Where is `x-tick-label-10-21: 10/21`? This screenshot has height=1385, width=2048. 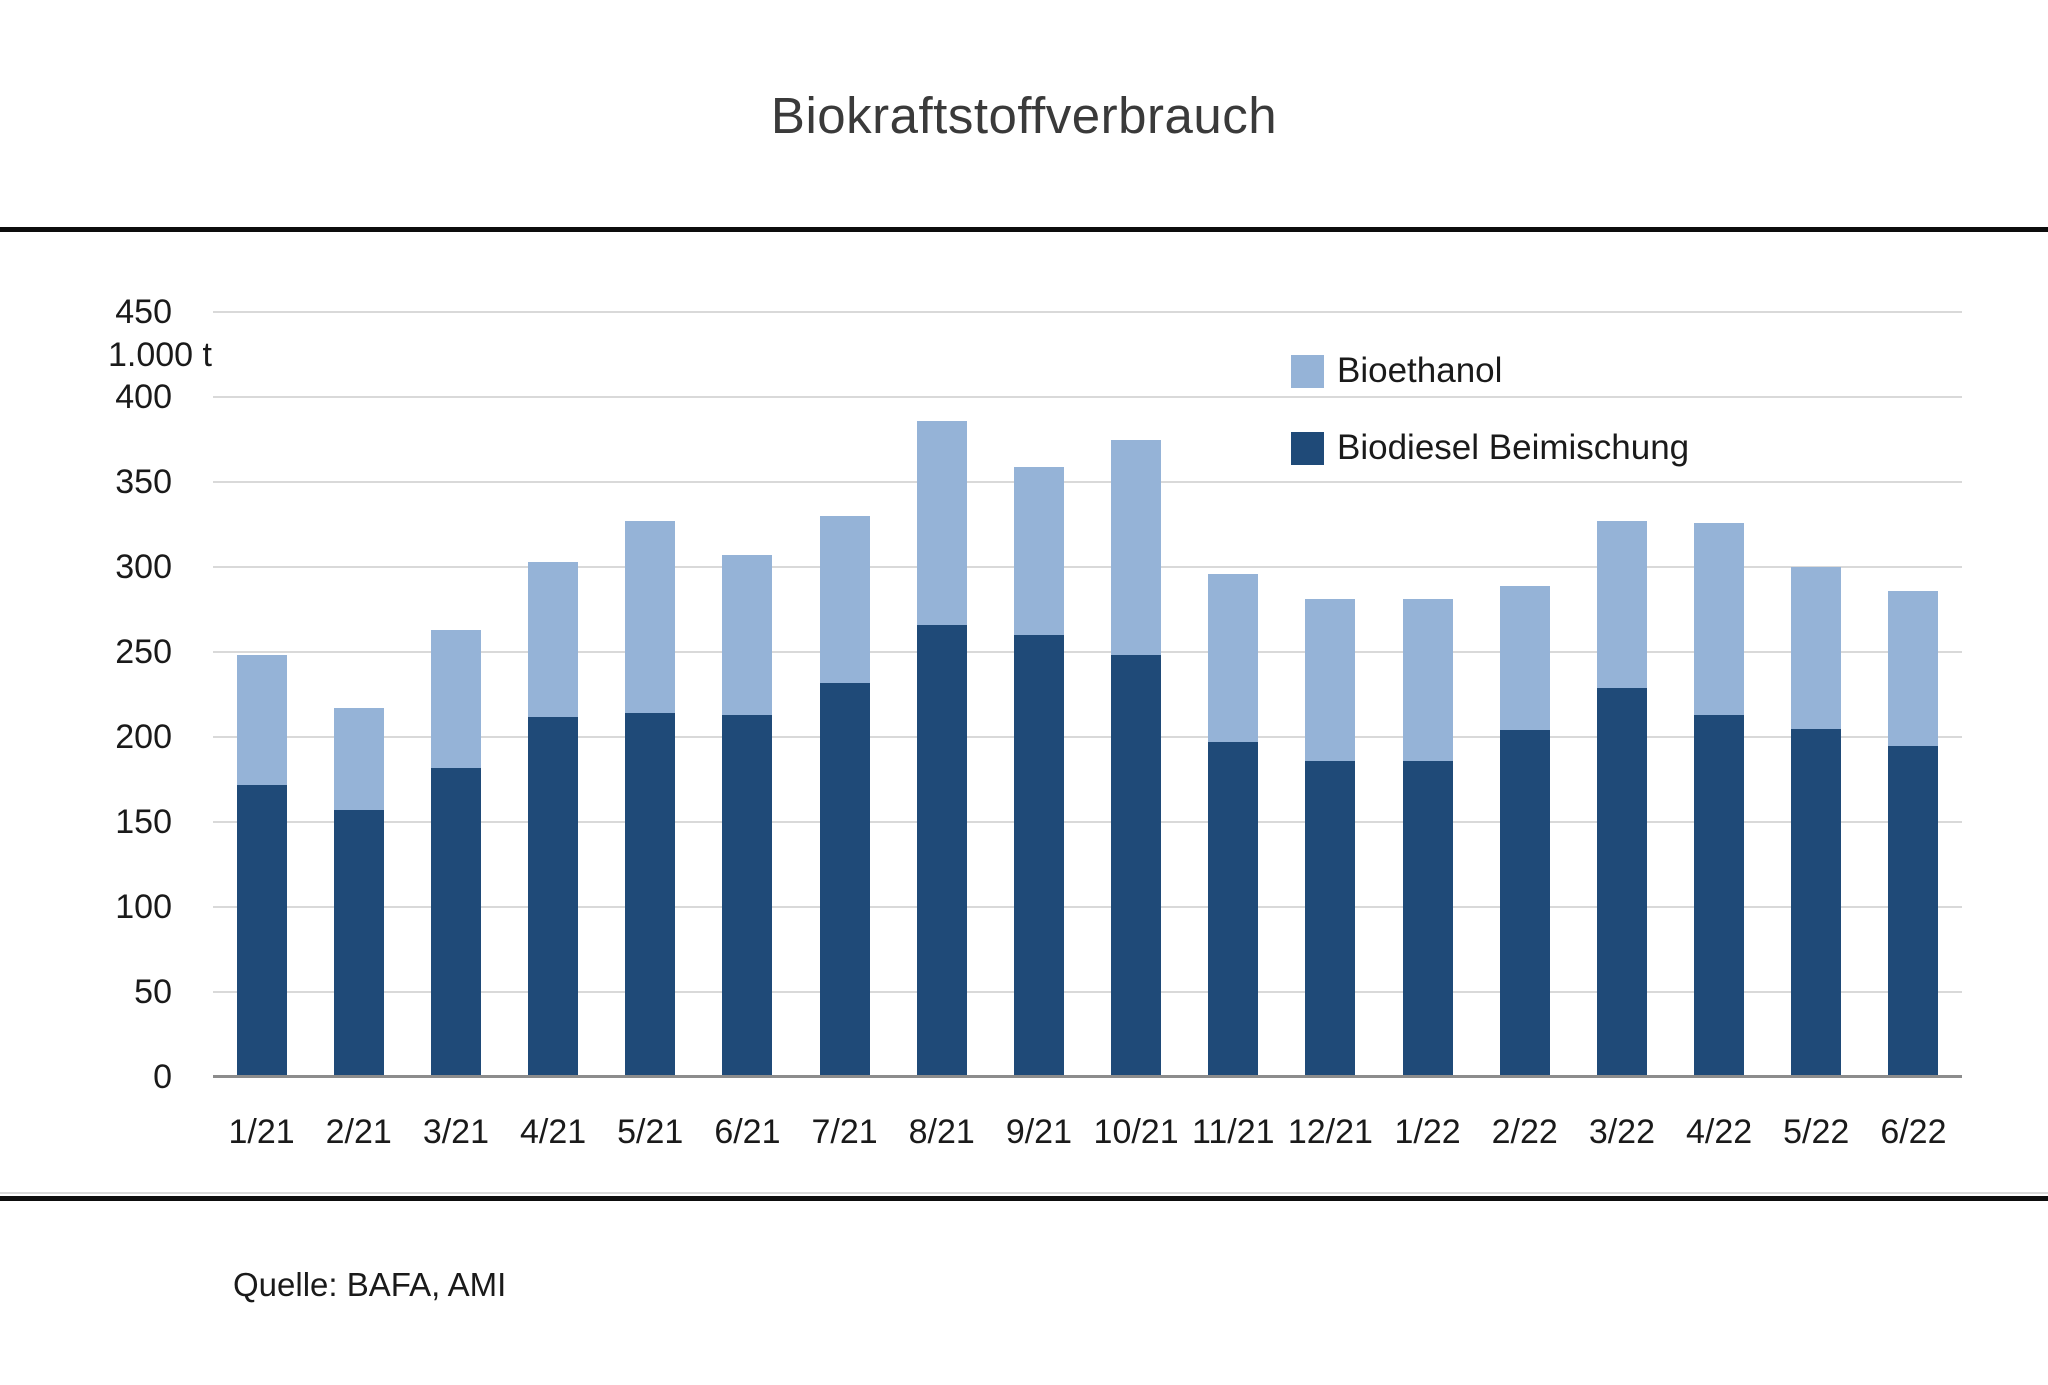
x-tick-label-10-21: 10/21 is located at coordinates (1136, 1132).